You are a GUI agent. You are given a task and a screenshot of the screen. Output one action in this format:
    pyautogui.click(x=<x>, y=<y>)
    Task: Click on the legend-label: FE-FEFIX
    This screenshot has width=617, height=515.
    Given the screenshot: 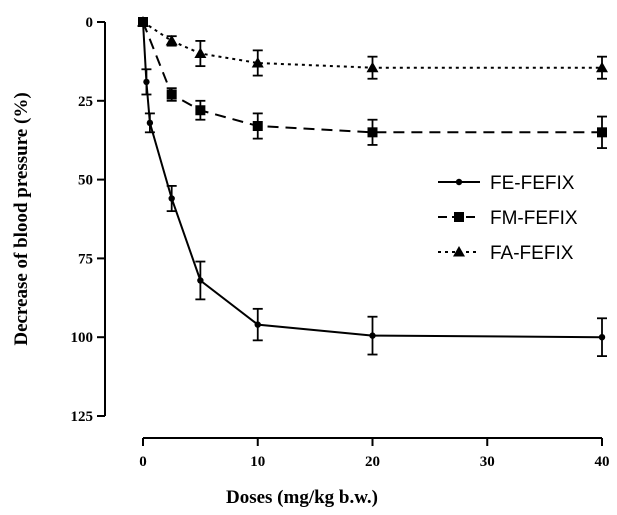 What is the action you would take?
    pyautogui.click(x=532, y=183)
    